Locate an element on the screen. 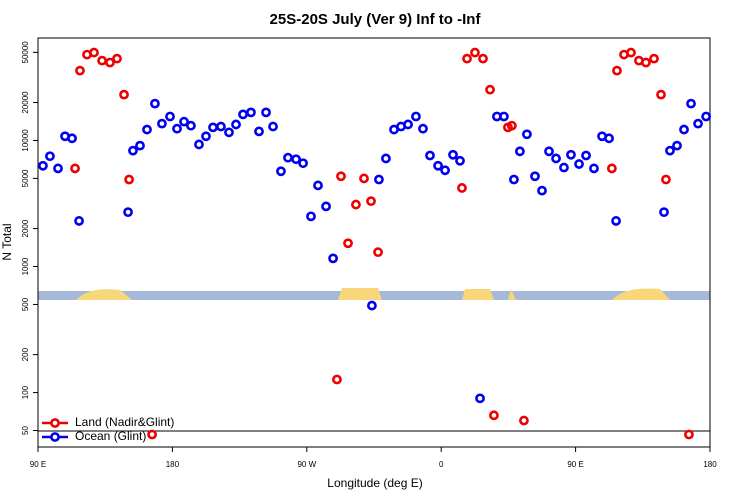 The height and width of the screenshot is (500, 750). y-tick-label: 5000 is located at coordinates (25, 178).